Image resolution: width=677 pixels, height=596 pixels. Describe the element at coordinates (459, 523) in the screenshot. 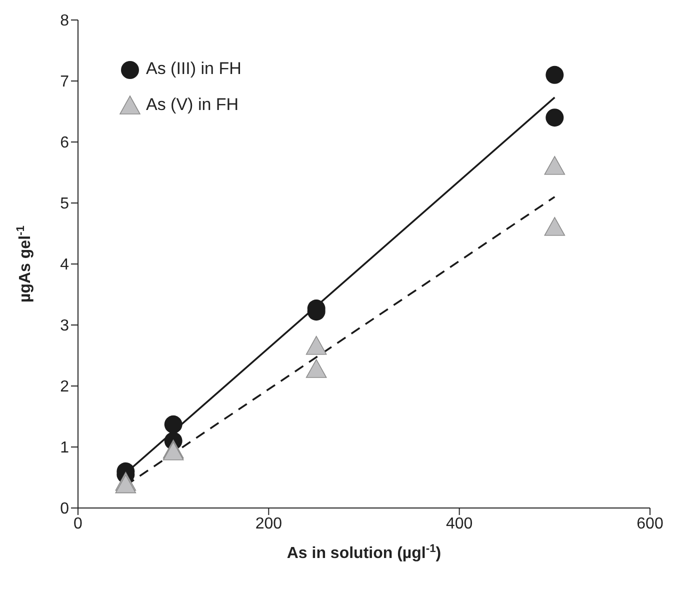

I see `x-tick-label: 400` at that location.